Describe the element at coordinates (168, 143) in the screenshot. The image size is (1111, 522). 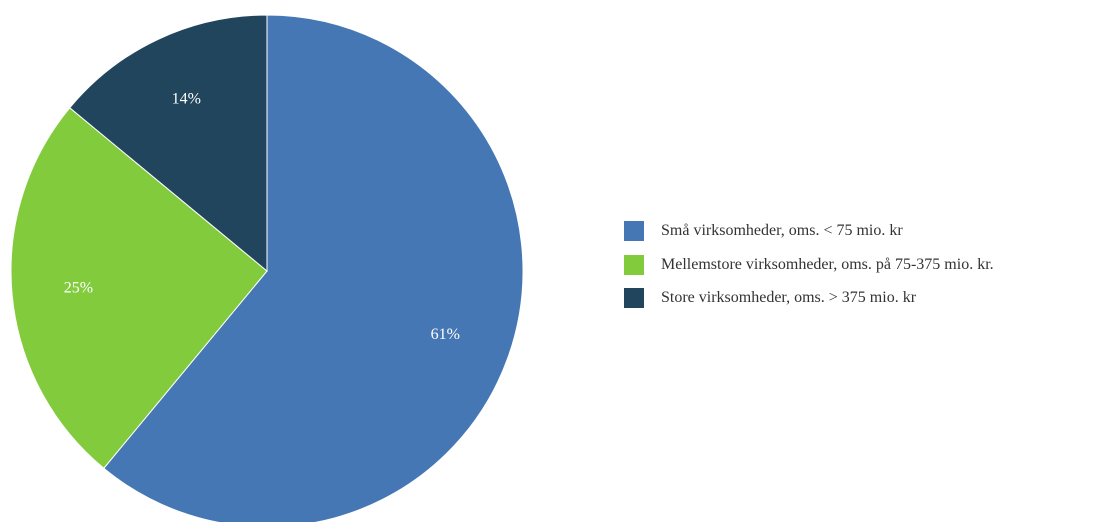
I see `pie-slice-large` at that location.